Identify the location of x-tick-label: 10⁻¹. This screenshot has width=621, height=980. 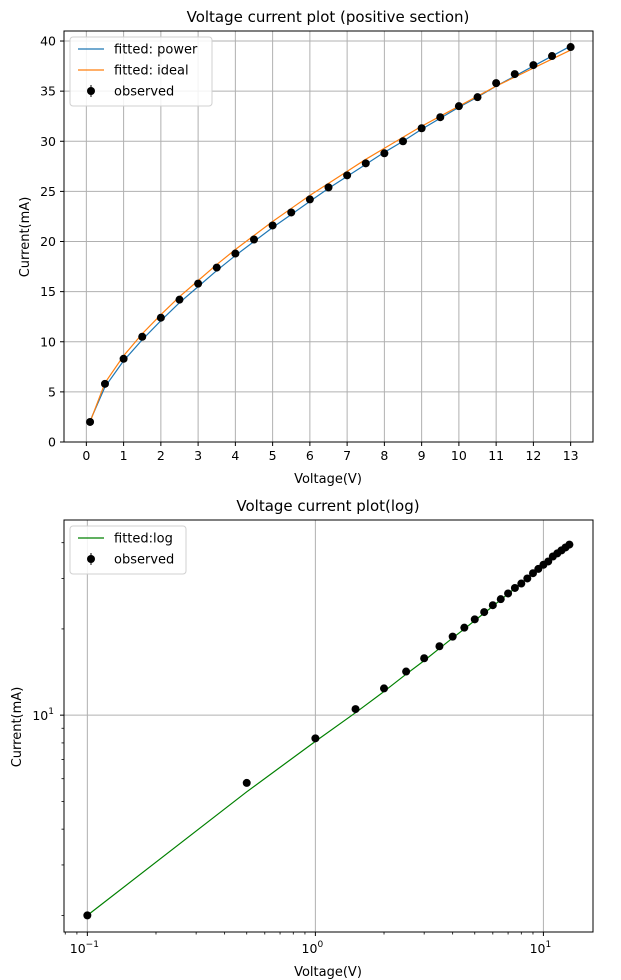
(84, 948).